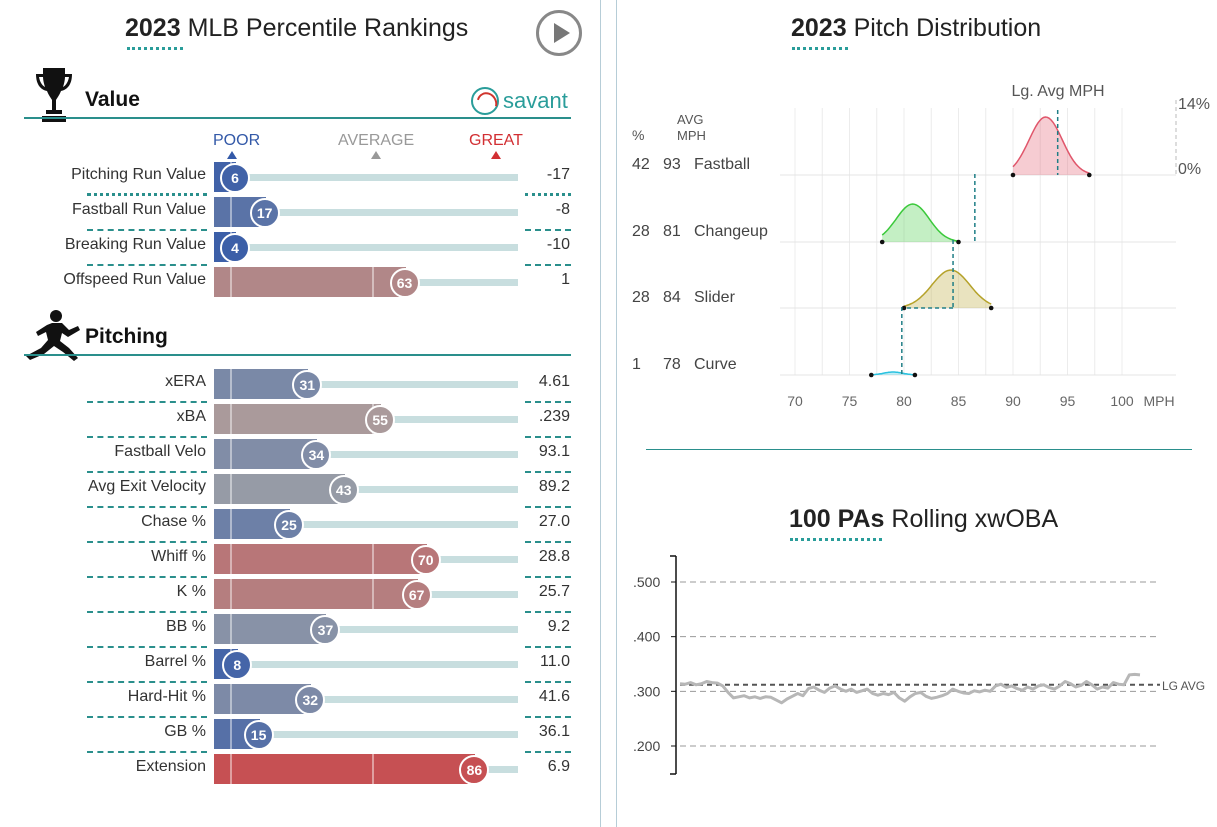 This screenshot has width=1217, height=827. Describe the element at coordinates (535, 100) in the screenshot. I see `savant-brand: savant` at that location.